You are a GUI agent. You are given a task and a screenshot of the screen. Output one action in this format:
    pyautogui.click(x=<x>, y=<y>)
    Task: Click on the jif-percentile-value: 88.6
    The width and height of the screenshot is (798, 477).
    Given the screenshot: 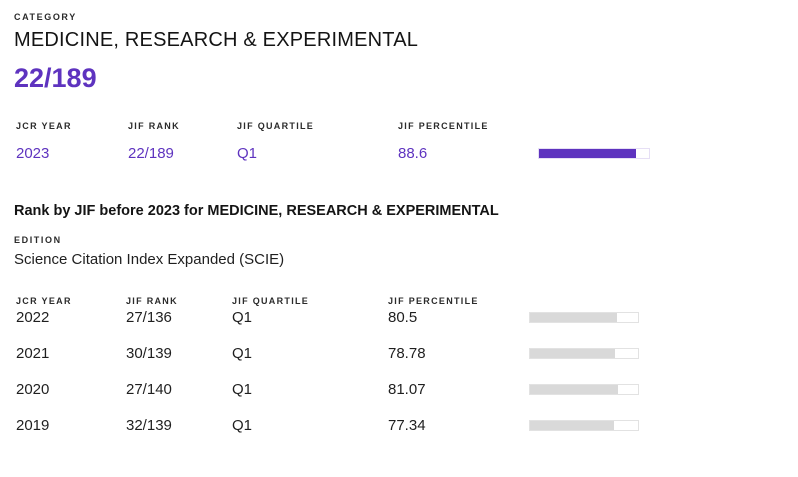 What is the action you would take?
    pyautogui.click(x=413, y=153)
    